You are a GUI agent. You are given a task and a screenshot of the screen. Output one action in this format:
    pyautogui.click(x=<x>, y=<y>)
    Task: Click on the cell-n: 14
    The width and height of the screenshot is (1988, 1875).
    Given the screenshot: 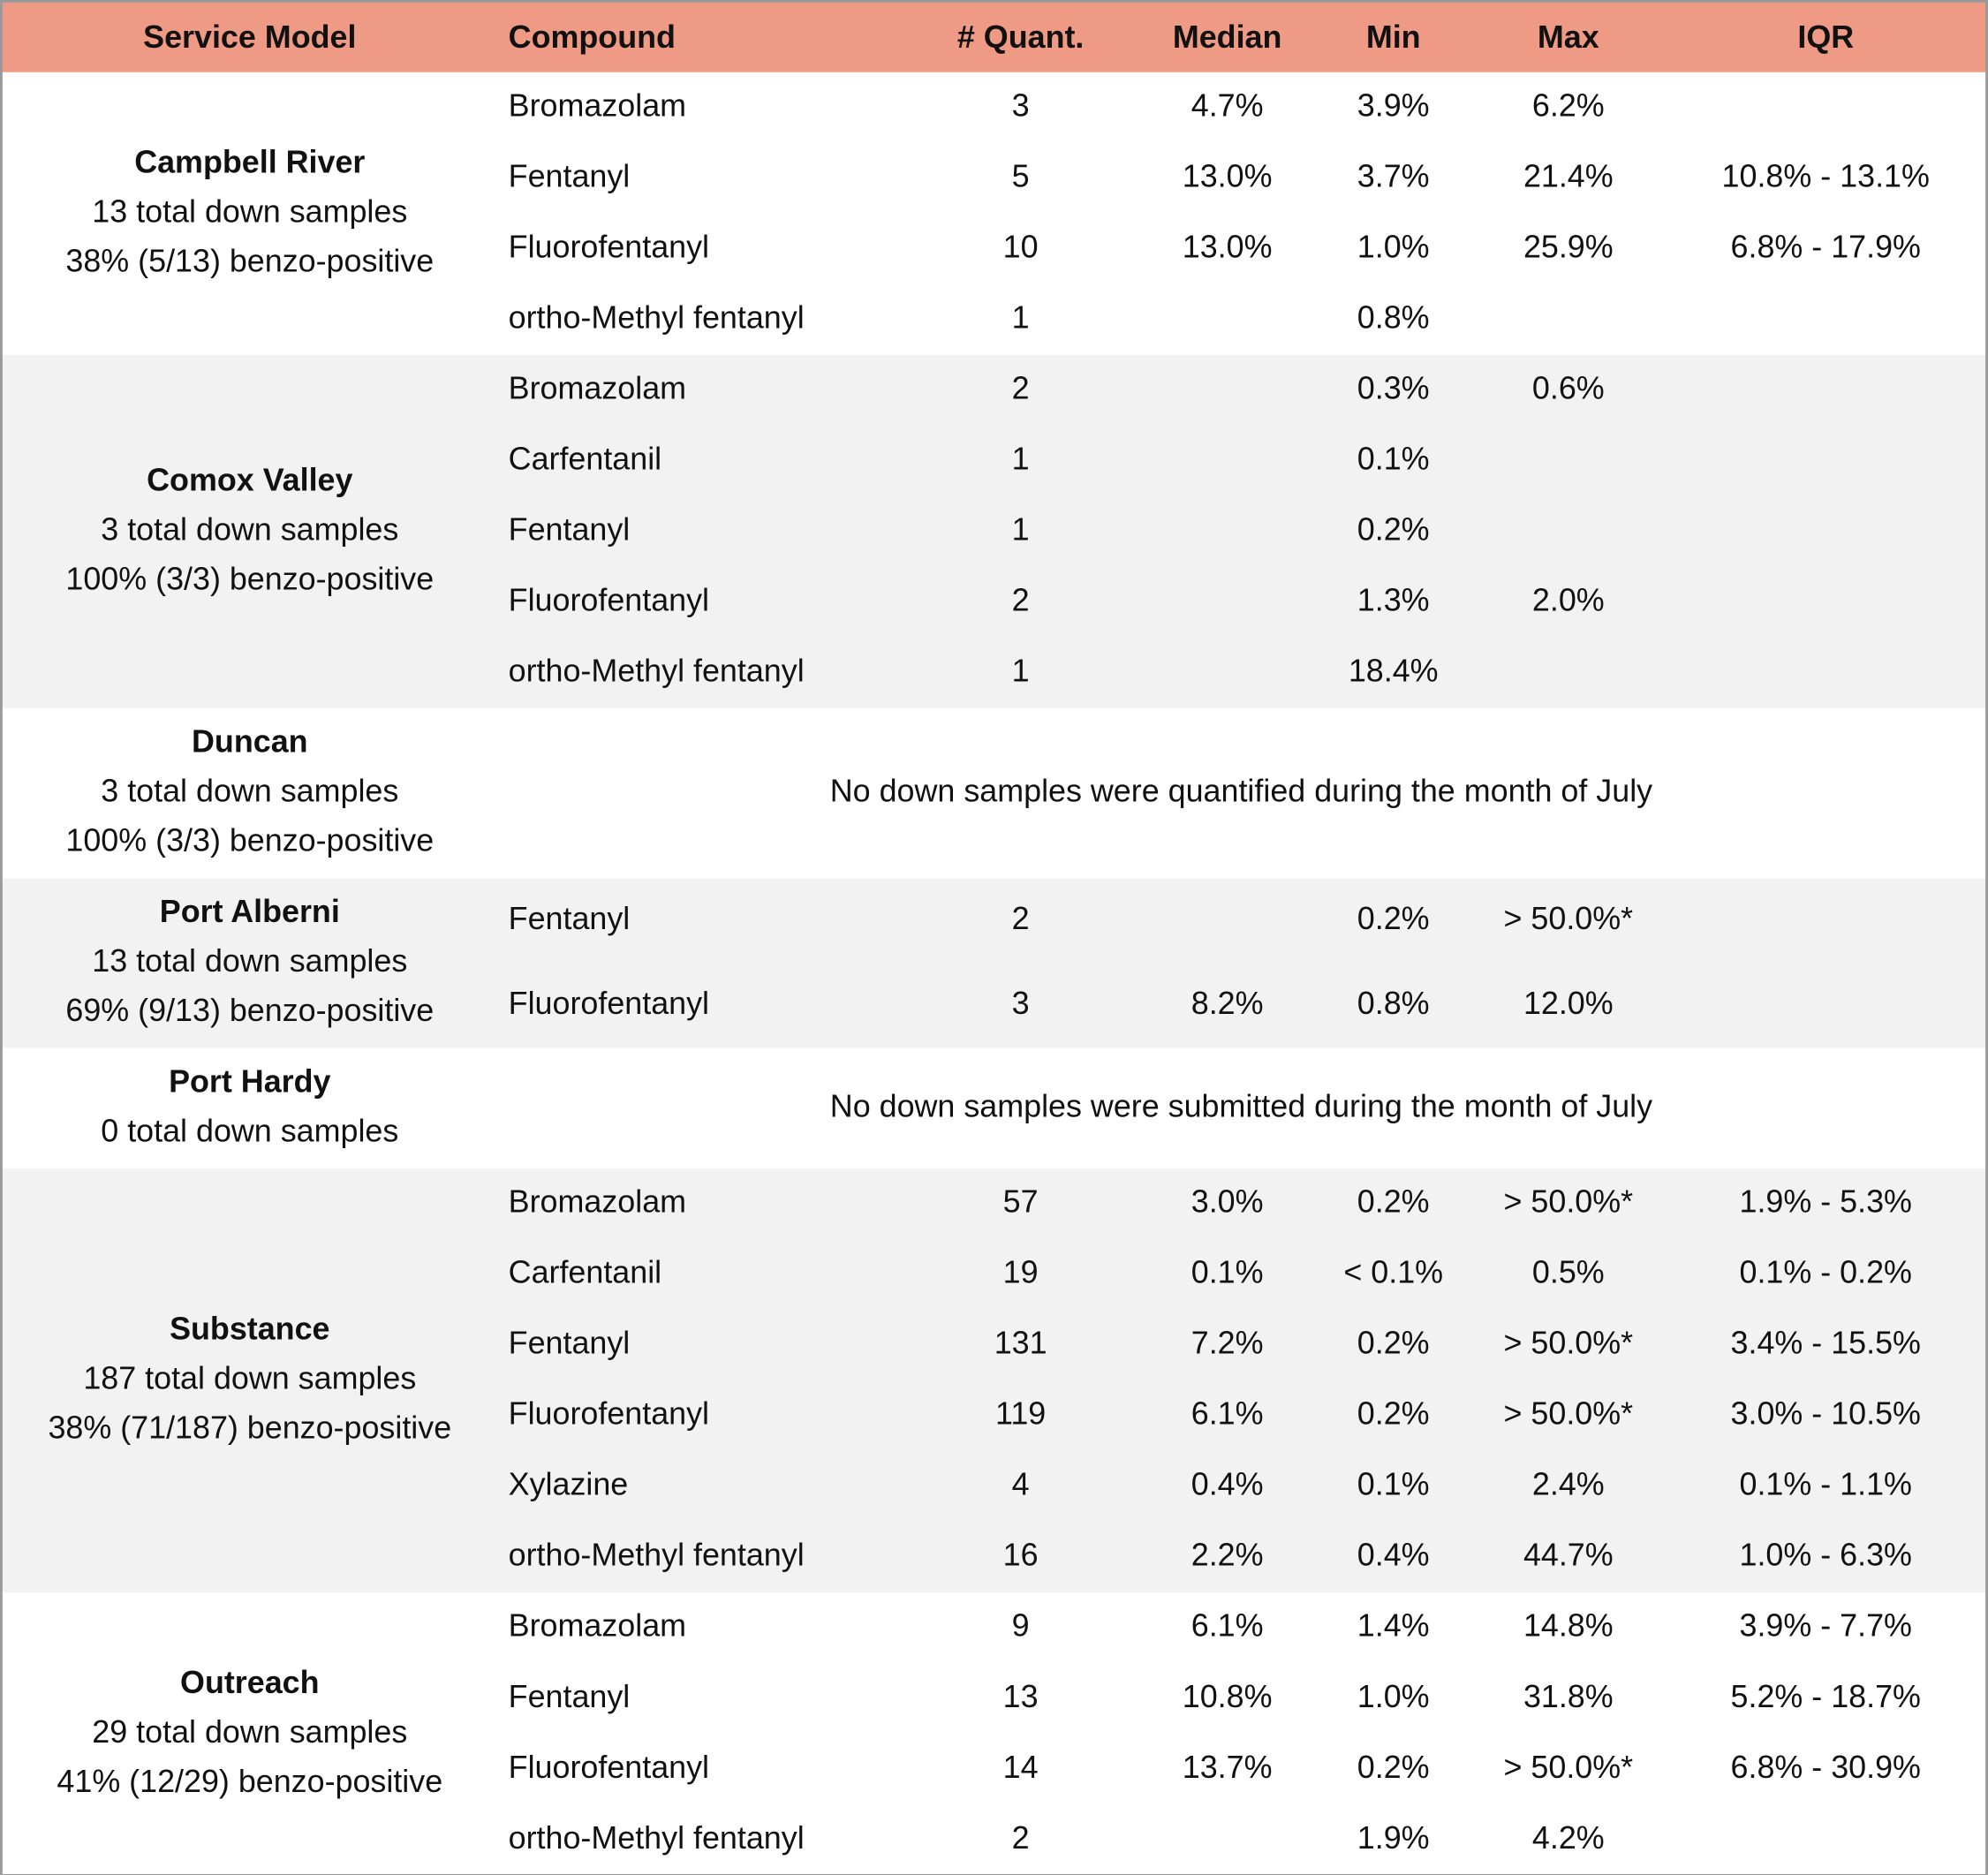 What is the action you would take?
    pyautogui.click(x=1021, y=1768)
    